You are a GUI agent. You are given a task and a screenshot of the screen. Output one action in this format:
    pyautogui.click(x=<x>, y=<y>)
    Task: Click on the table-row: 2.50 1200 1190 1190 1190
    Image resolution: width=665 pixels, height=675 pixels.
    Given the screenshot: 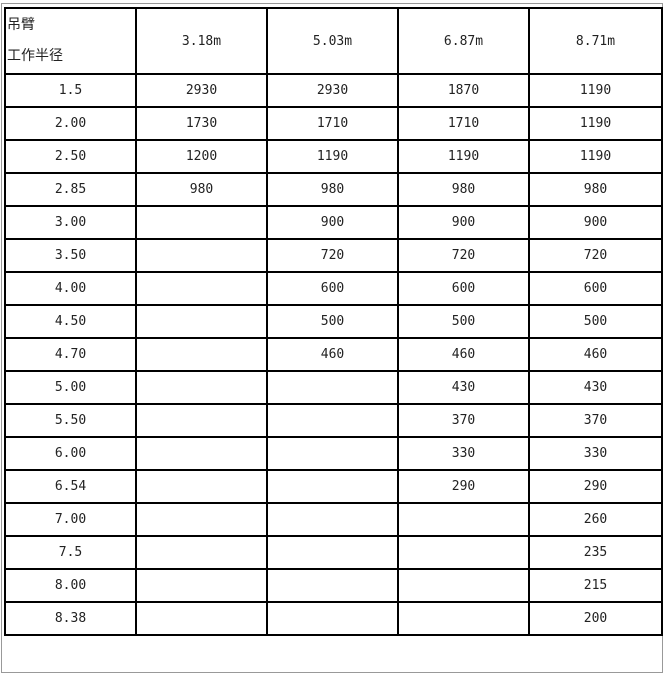 What is the action you would take?
    pyautogui.click(x=333, y=156)
    